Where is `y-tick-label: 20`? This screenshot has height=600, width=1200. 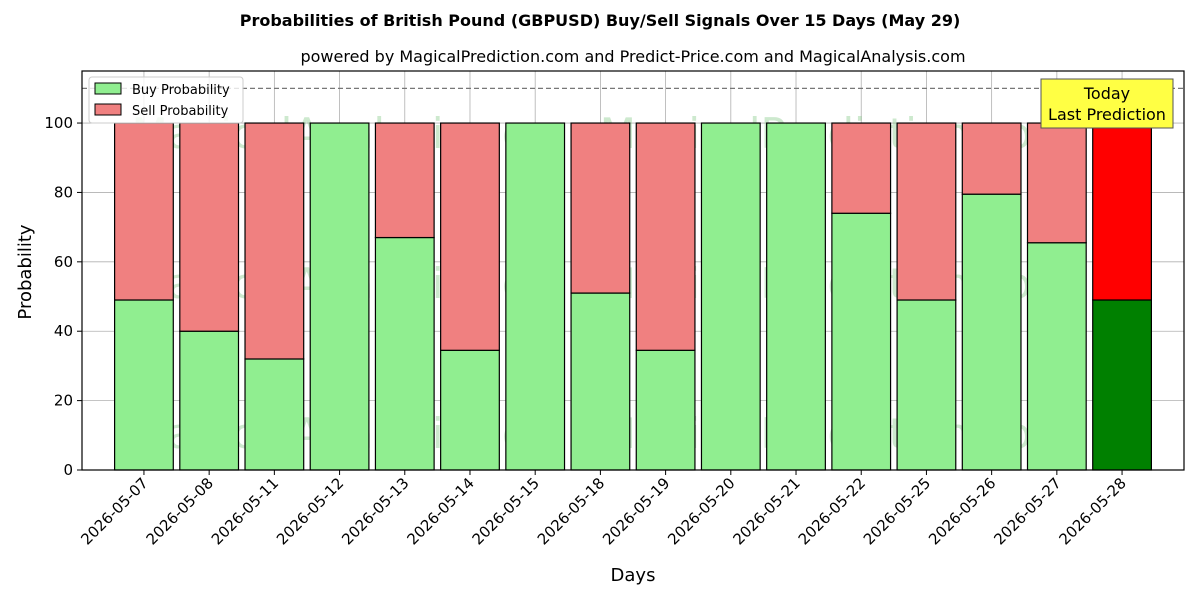
y-tick-label: 20 is located at coordinates (63, 401).